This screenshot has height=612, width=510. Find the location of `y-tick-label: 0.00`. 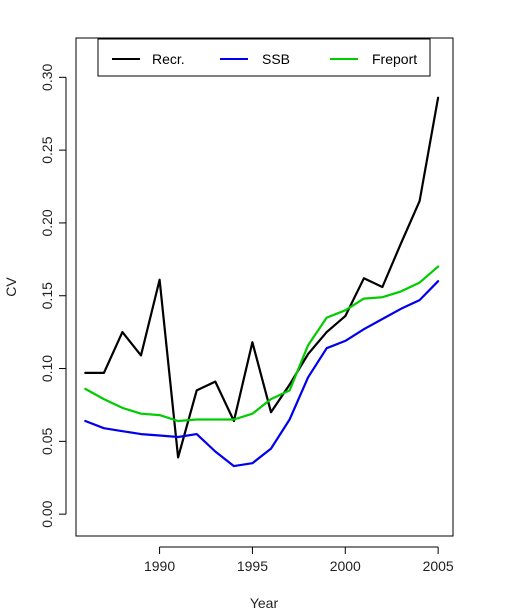

y-tick-label: 0.00 is located at coordinates (47, 513).